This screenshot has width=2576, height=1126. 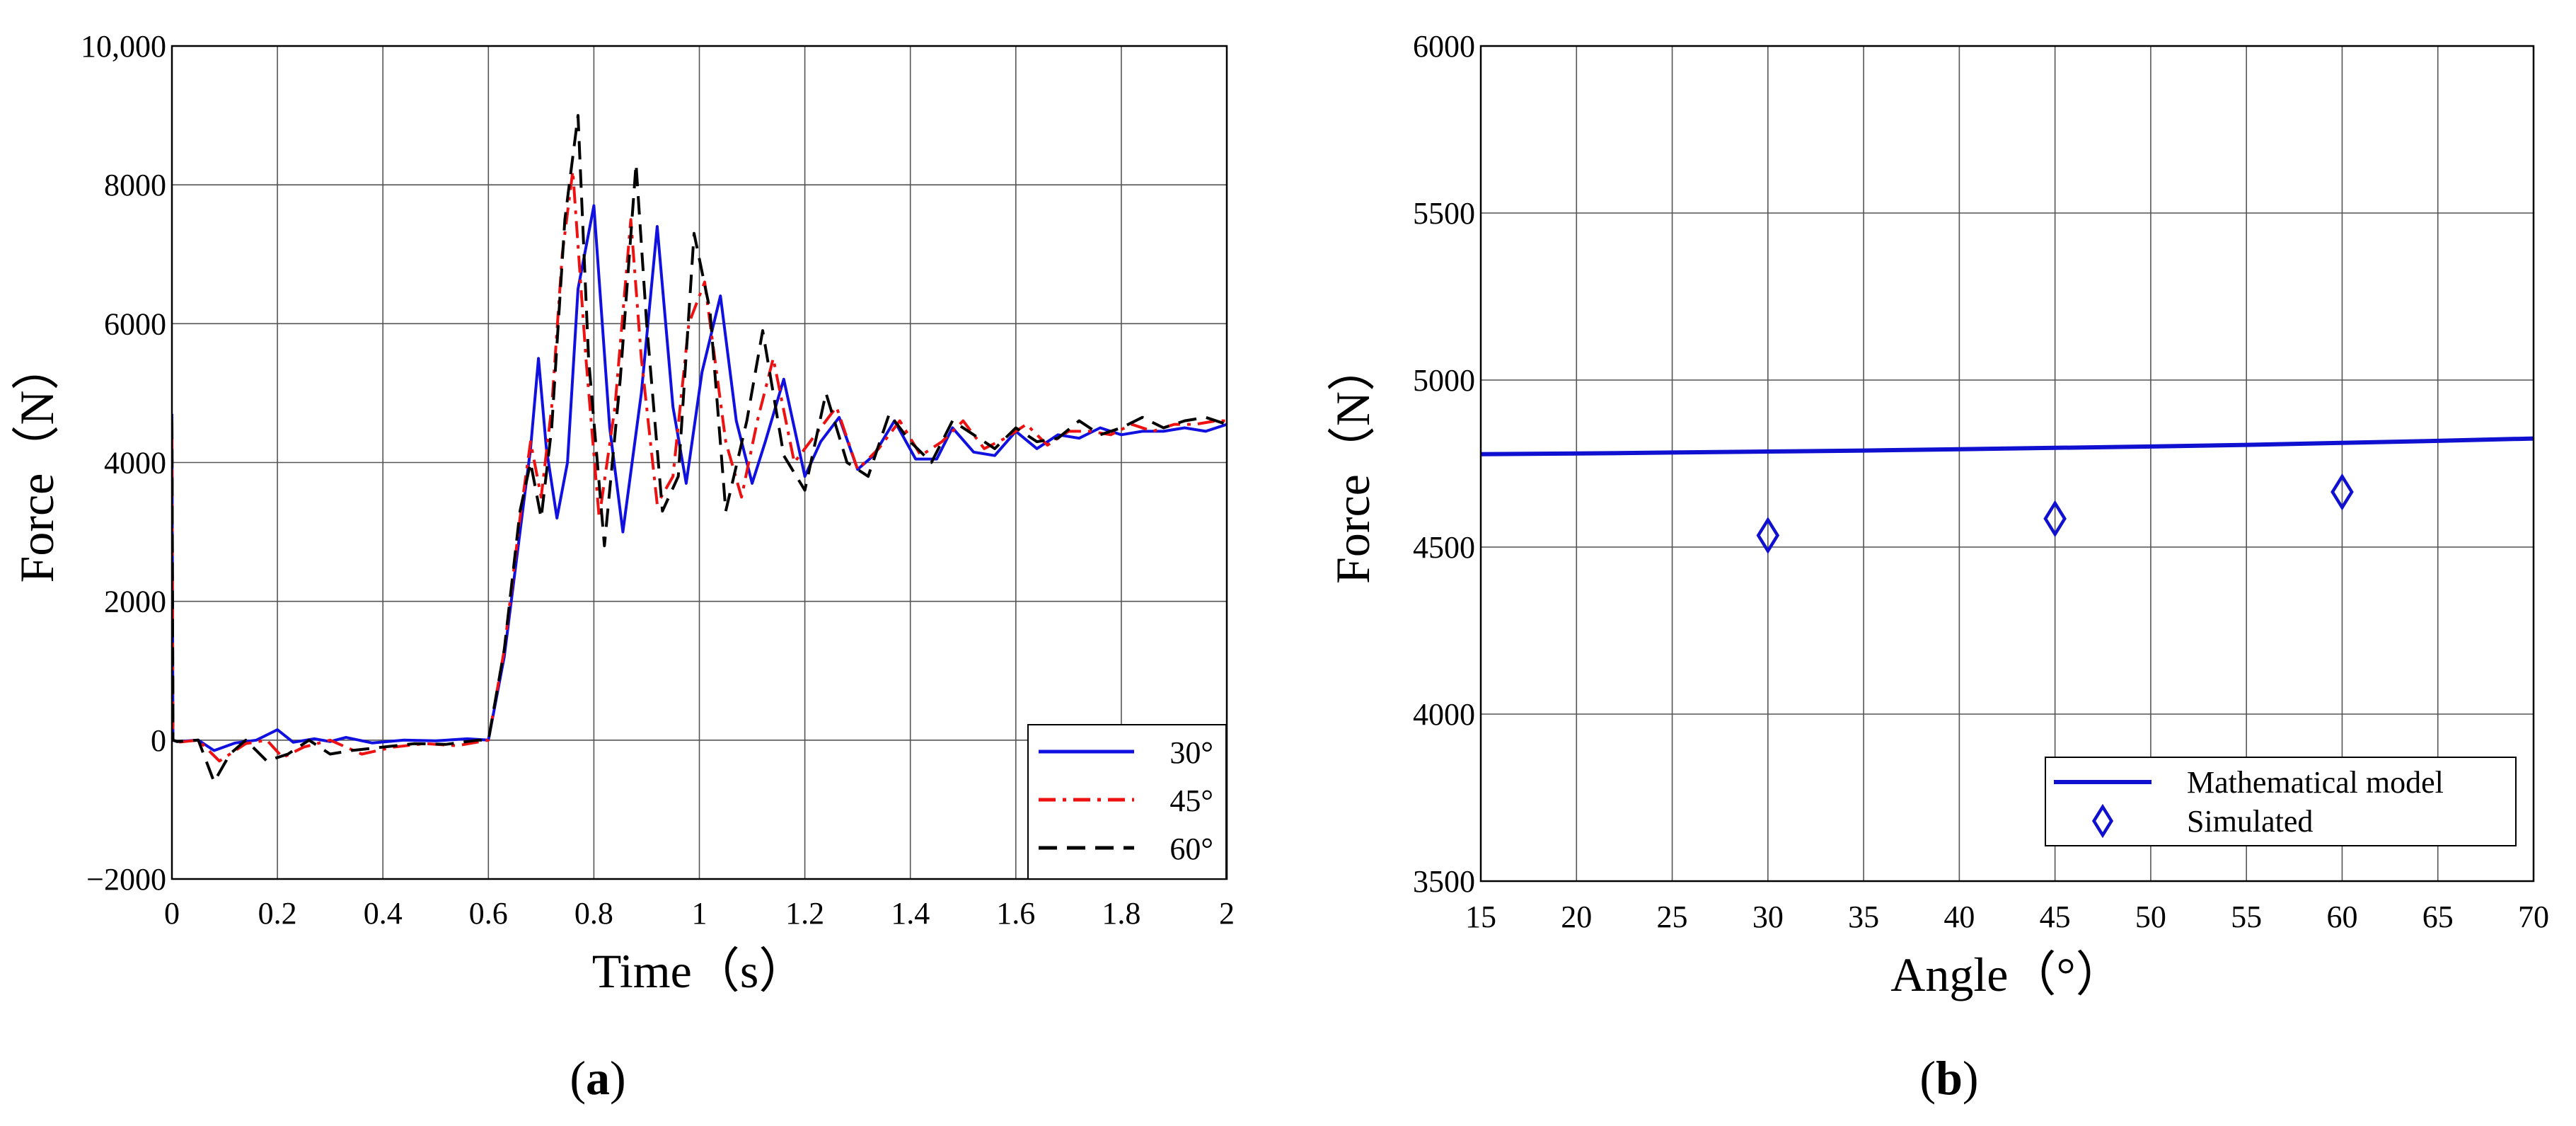 I want to click on chart-b-x-tick-labels: 15 20 25 30 35 40 45 50 55 60 65 70, so click(x=2007, y=917).